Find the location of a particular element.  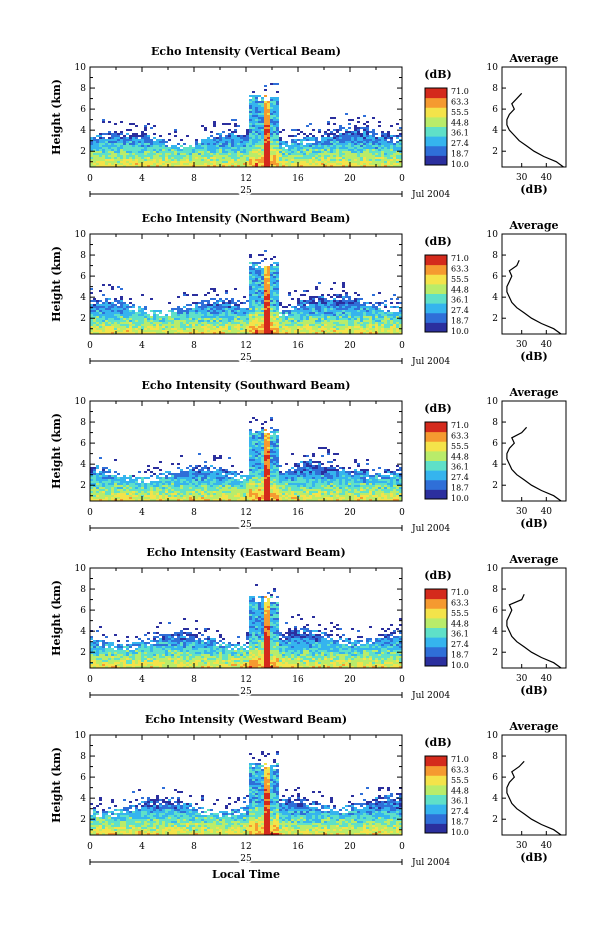

panel-title: Echo Intensity (Vertical Beam) is located at coordinates (246, 51).